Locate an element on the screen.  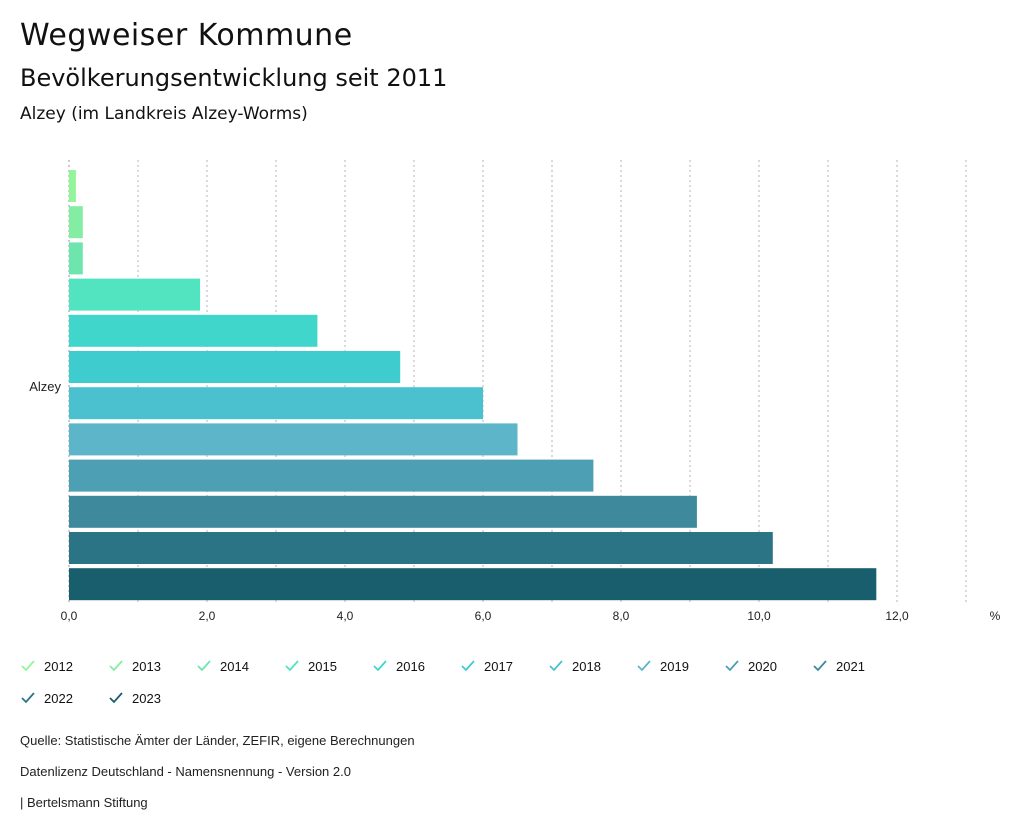
legend-item-2015: 2015 is located at coordinates (310, 666).